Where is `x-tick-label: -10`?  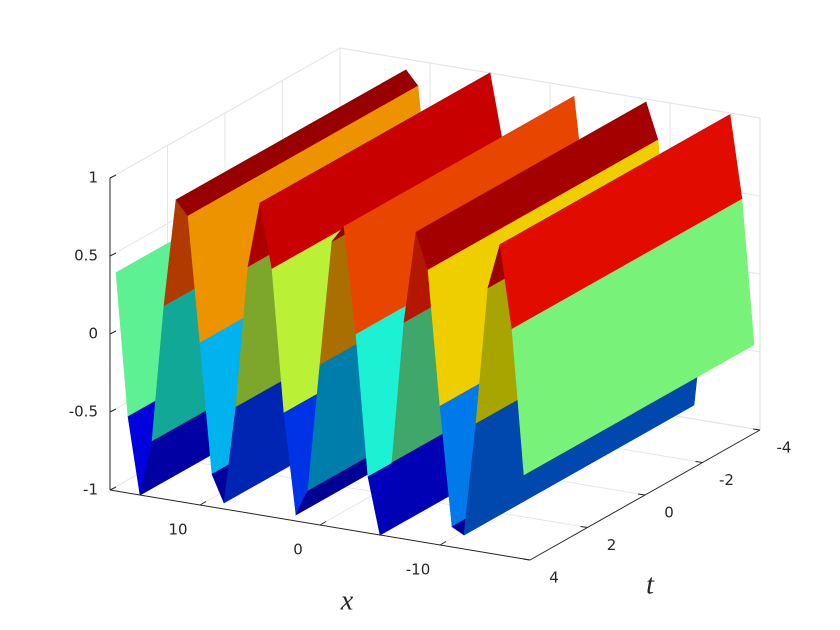
x-tick-label: -10 is located at coordinates (418, 570).